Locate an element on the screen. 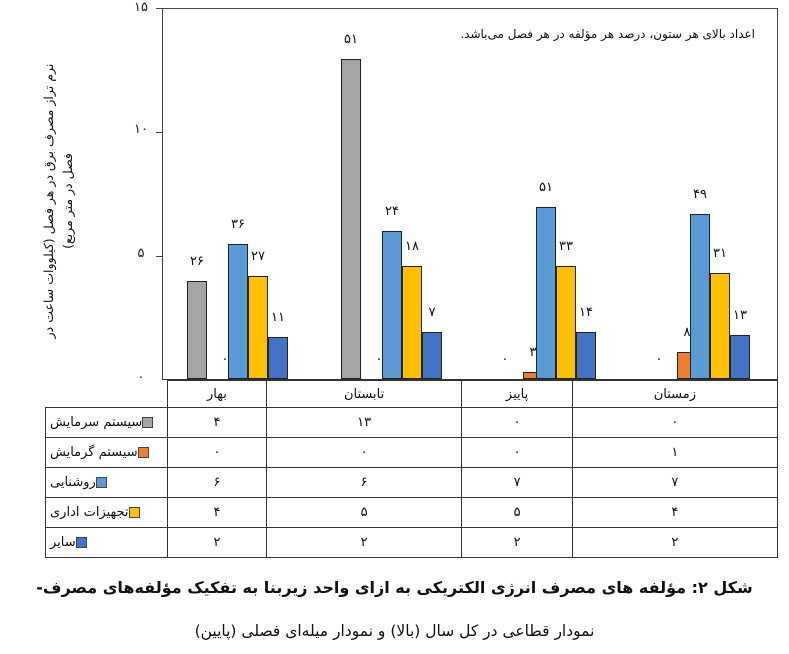 This screenshot has height=654, width=789. table-row: سیستم سرمایش ۴ ۱۳ ۰ ۰ is located at coordinates (412, 422).